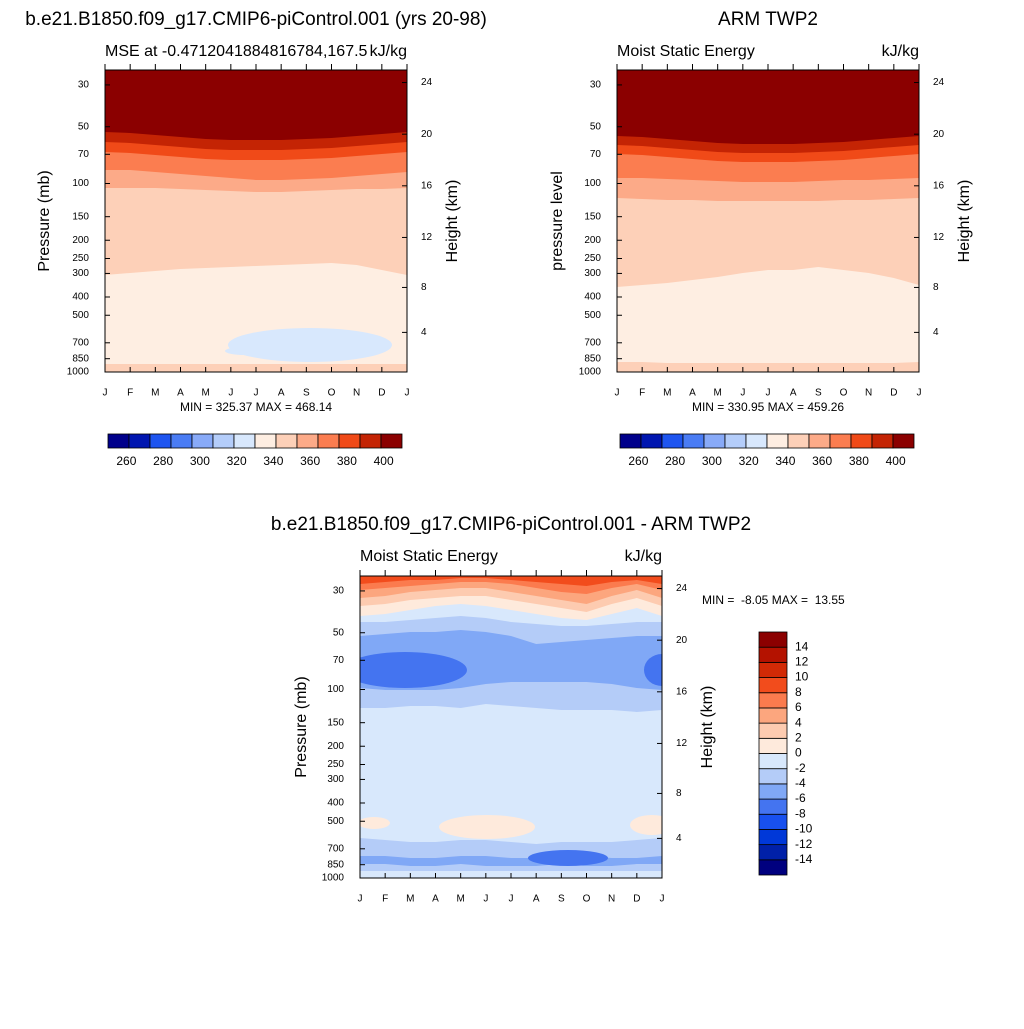 Image resolution: width=1024 pixels, height=1029 pixels. What do you see at coordinates (868, 393) in the screenshot?
I see `x-tick-label: N` at bounding box center [868, 393].